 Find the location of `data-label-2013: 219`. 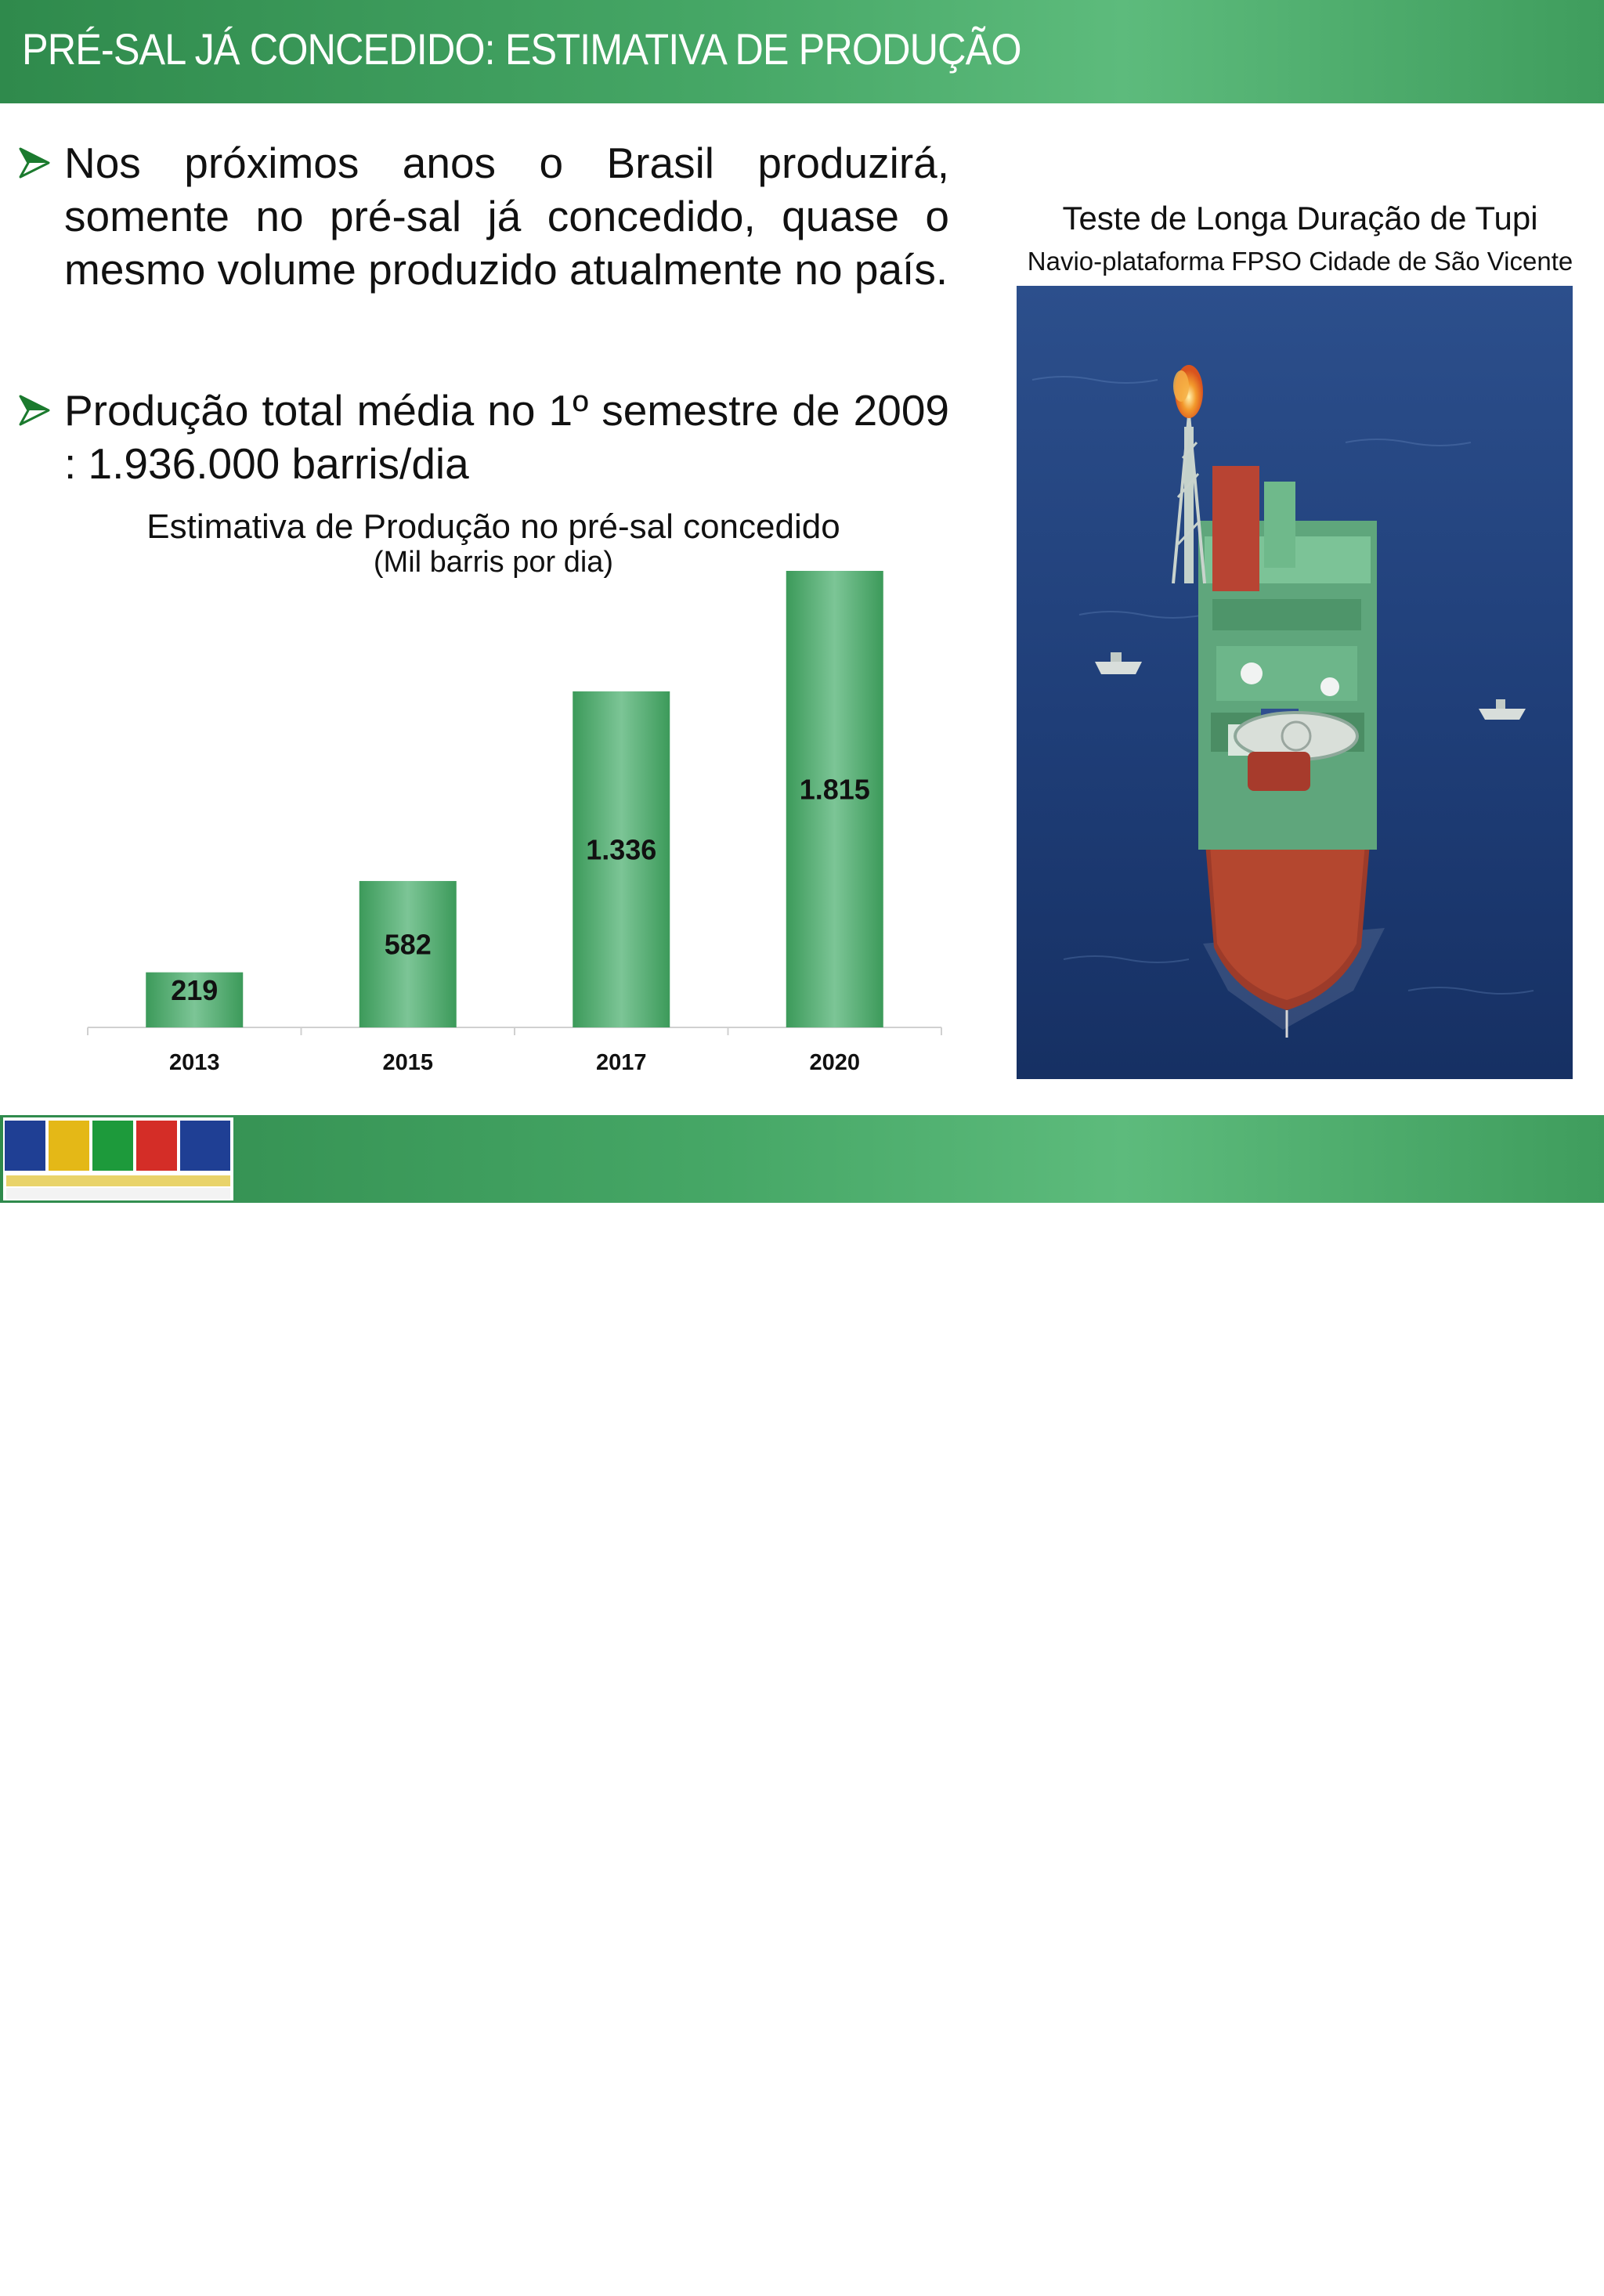

data-label-2013: 219 is located at coordinates (194, 990).